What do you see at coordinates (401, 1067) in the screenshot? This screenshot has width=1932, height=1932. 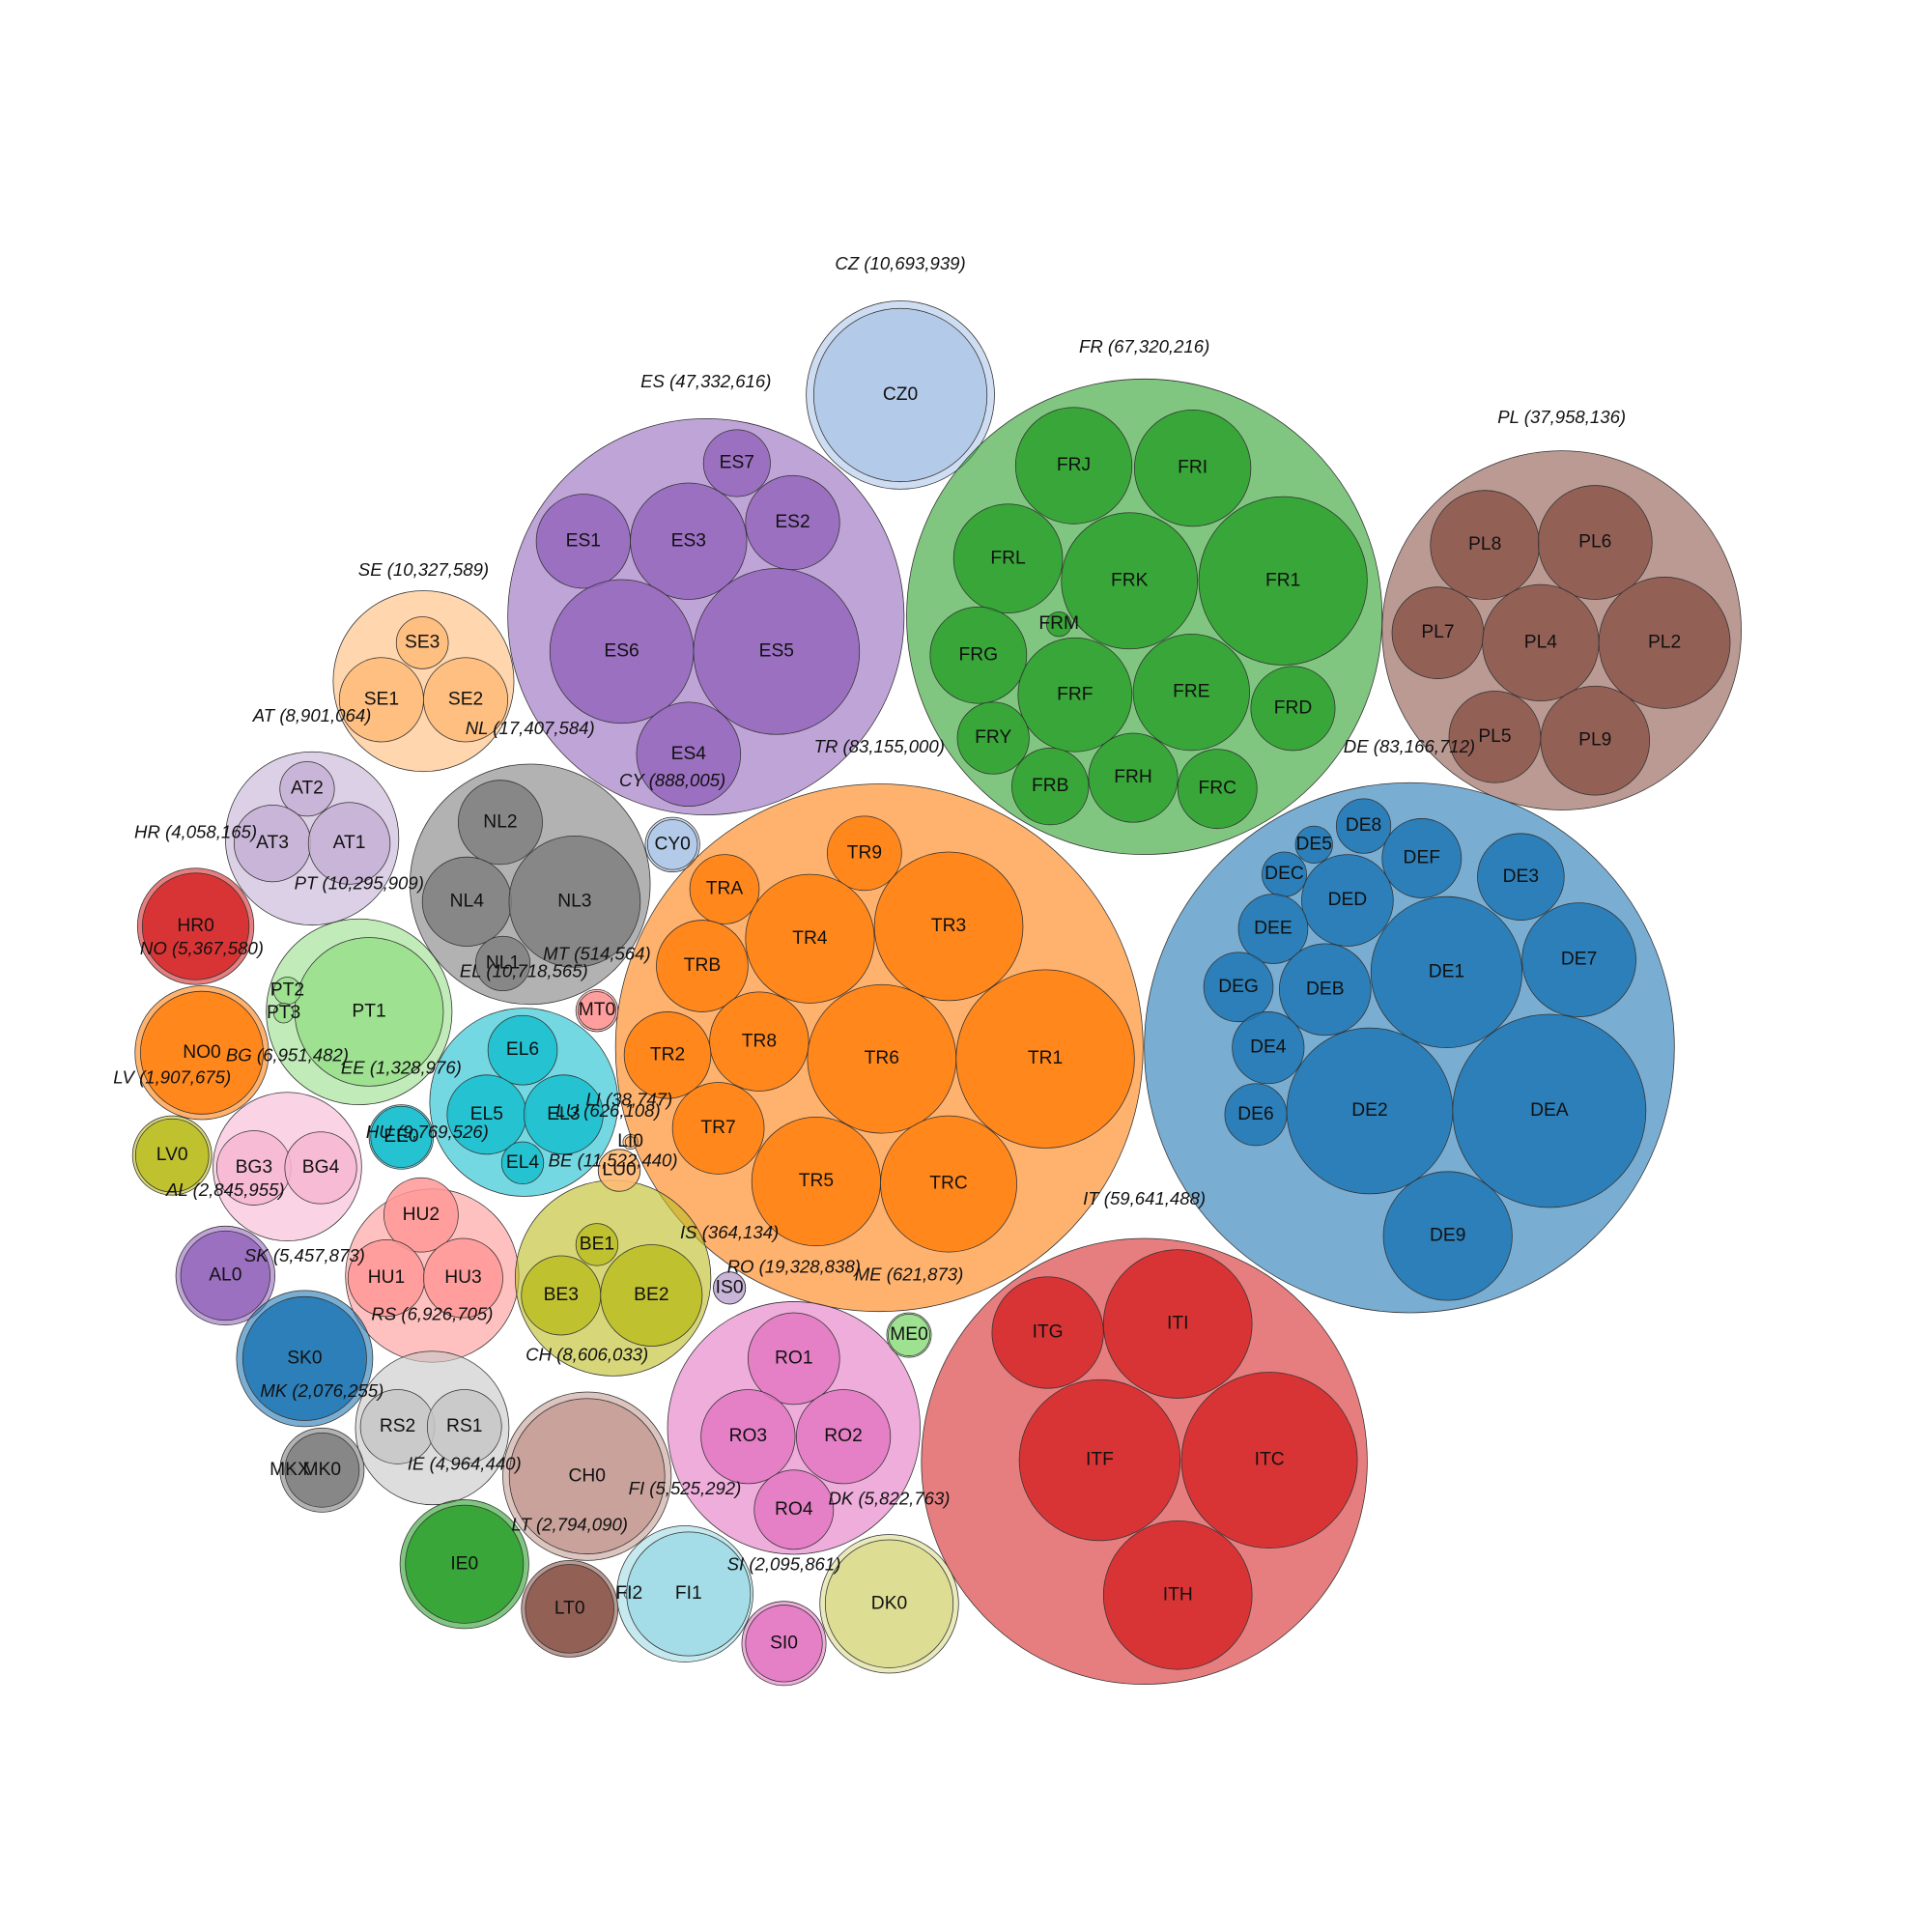 I see `country-label: EE (1,328,976)` at bounding box center [401, 1067].